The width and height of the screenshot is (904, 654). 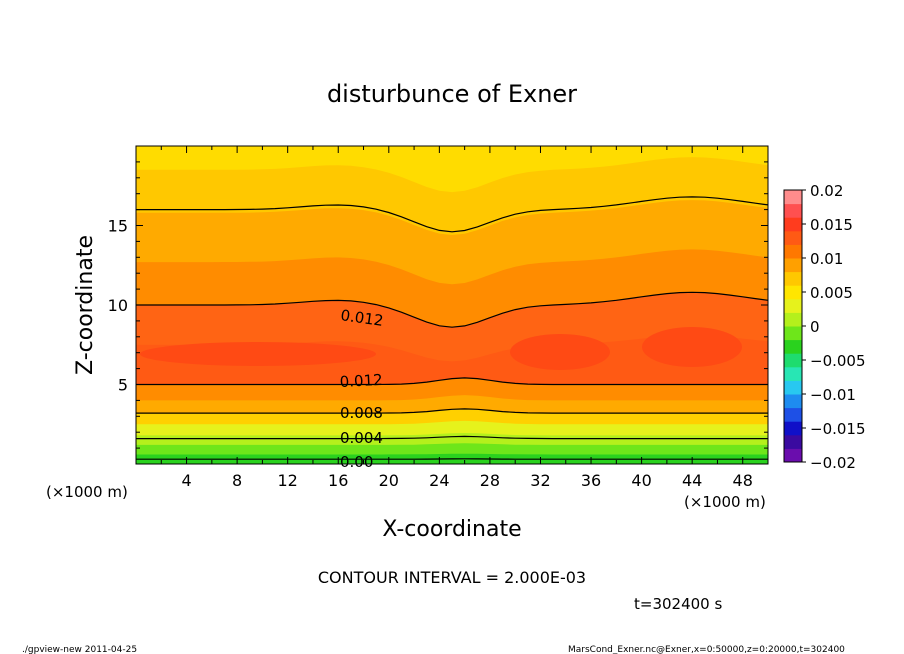 What do you see at coordinates (540, 480) in the screenshot?
I see `x-tick-label: 32` at bounding box center [540, 480].